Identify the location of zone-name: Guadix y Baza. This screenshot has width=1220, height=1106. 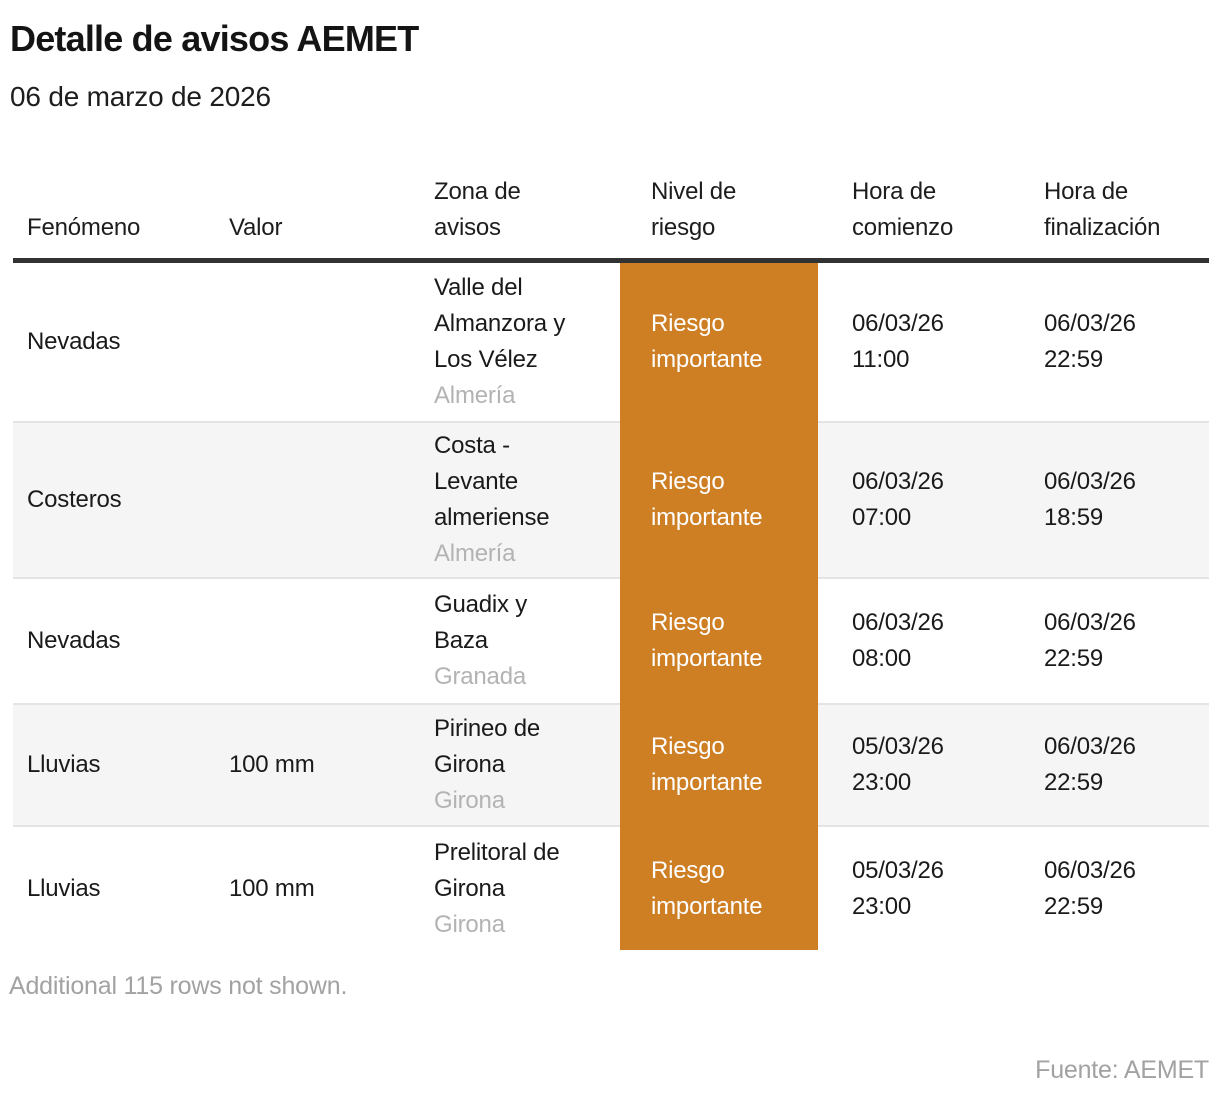
(481, 622).